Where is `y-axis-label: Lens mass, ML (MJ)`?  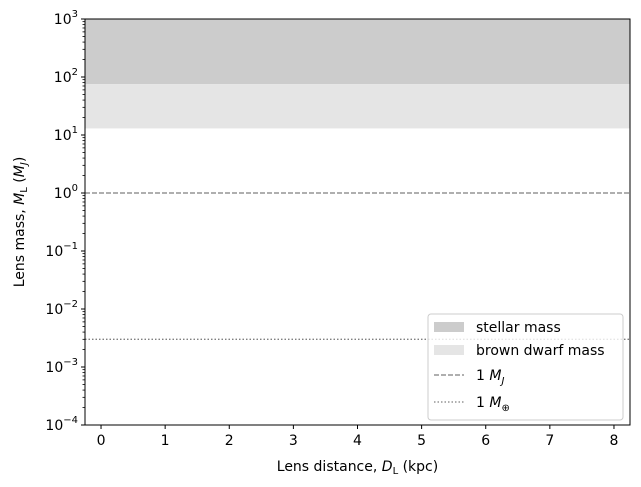
y-axis-label: Lens mass, ML (MJ) is located at coordinates (21, 222).